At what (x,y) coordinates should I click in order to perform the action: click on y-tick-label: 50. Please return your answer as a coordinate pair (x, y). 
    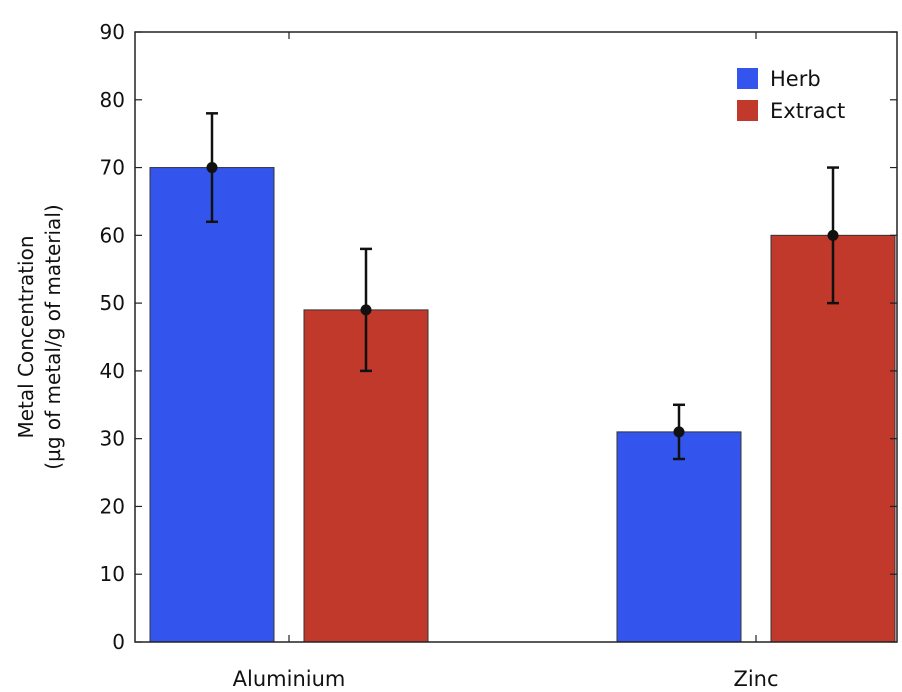
    Looking at the image, I should click on (112, 303).